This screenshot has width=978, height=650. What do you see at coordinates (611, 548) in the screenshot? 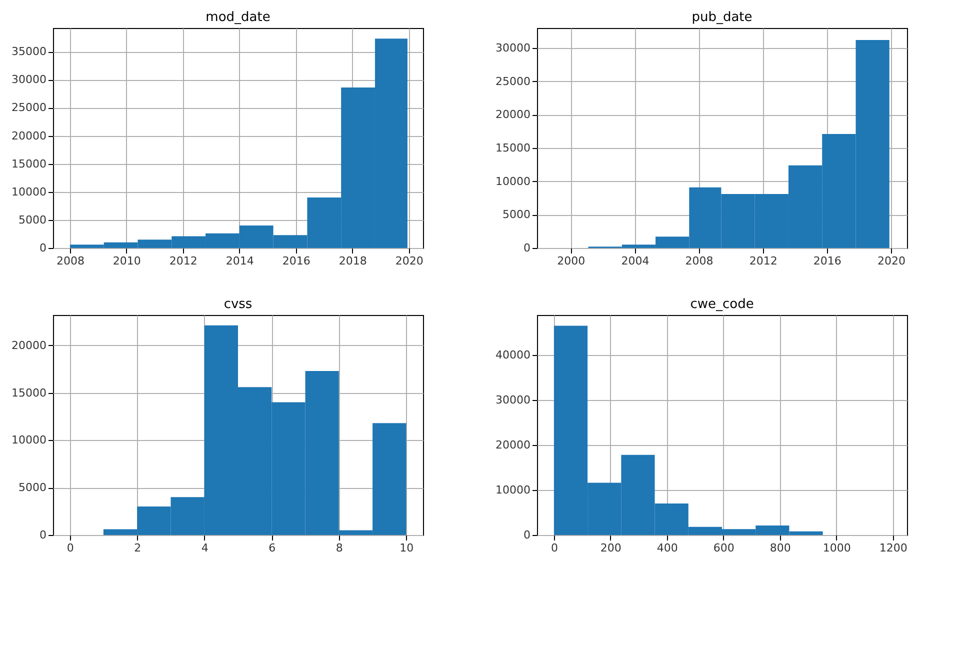
I see `x-tick-label: 200` at bounding box center [611, 548].